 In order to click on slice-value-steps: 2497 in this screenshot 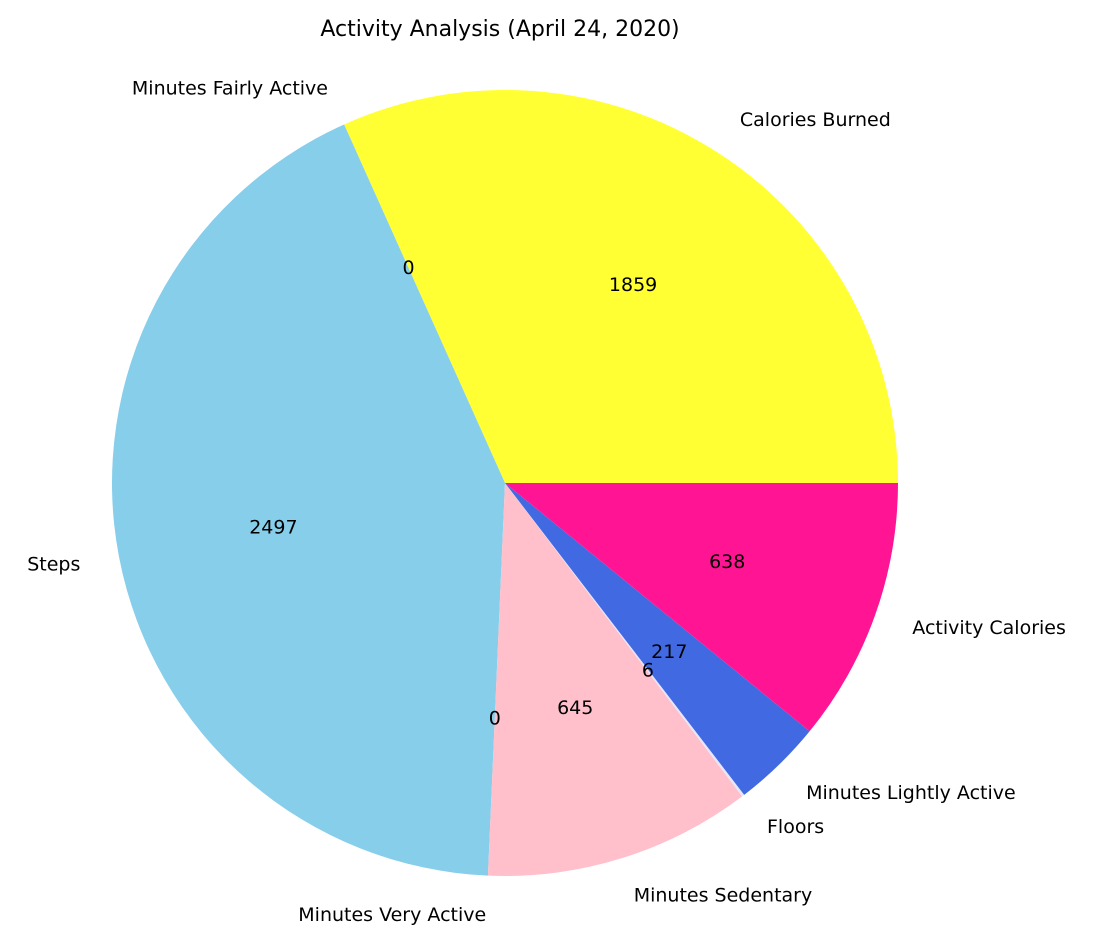, I will do `click(273, 527)`.